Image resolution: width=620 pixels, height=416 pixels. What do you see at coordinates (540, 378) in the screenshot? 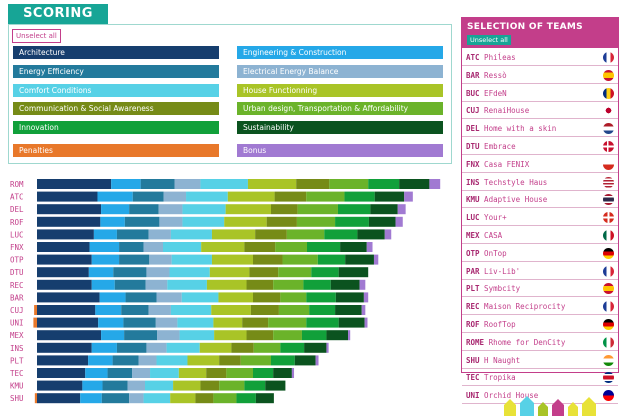
I see `team-item-tec: TEC Tropika` at bounding box center [540, 378].